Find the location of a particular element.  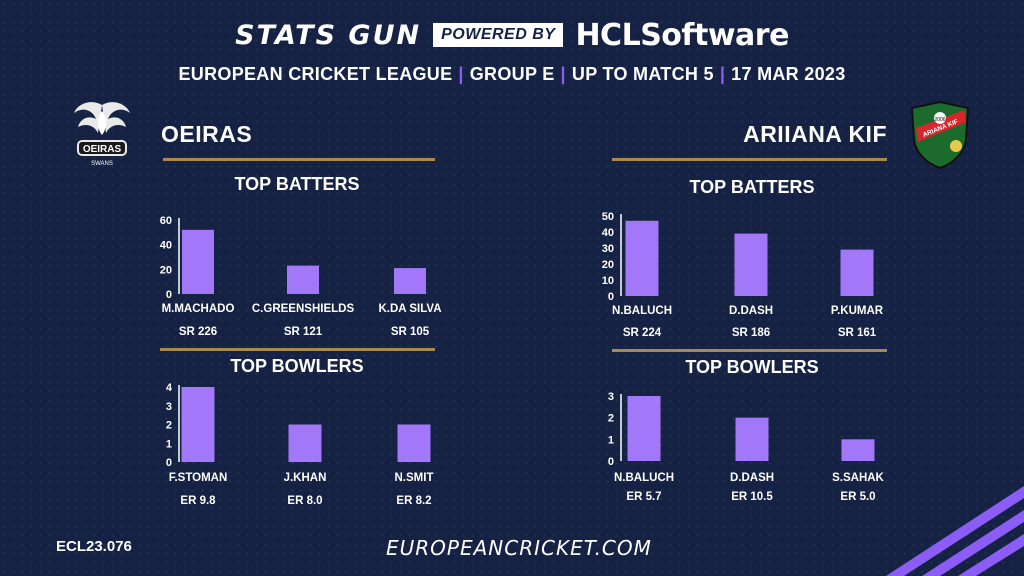

divider-left-top is located at coordinates (299, 159).